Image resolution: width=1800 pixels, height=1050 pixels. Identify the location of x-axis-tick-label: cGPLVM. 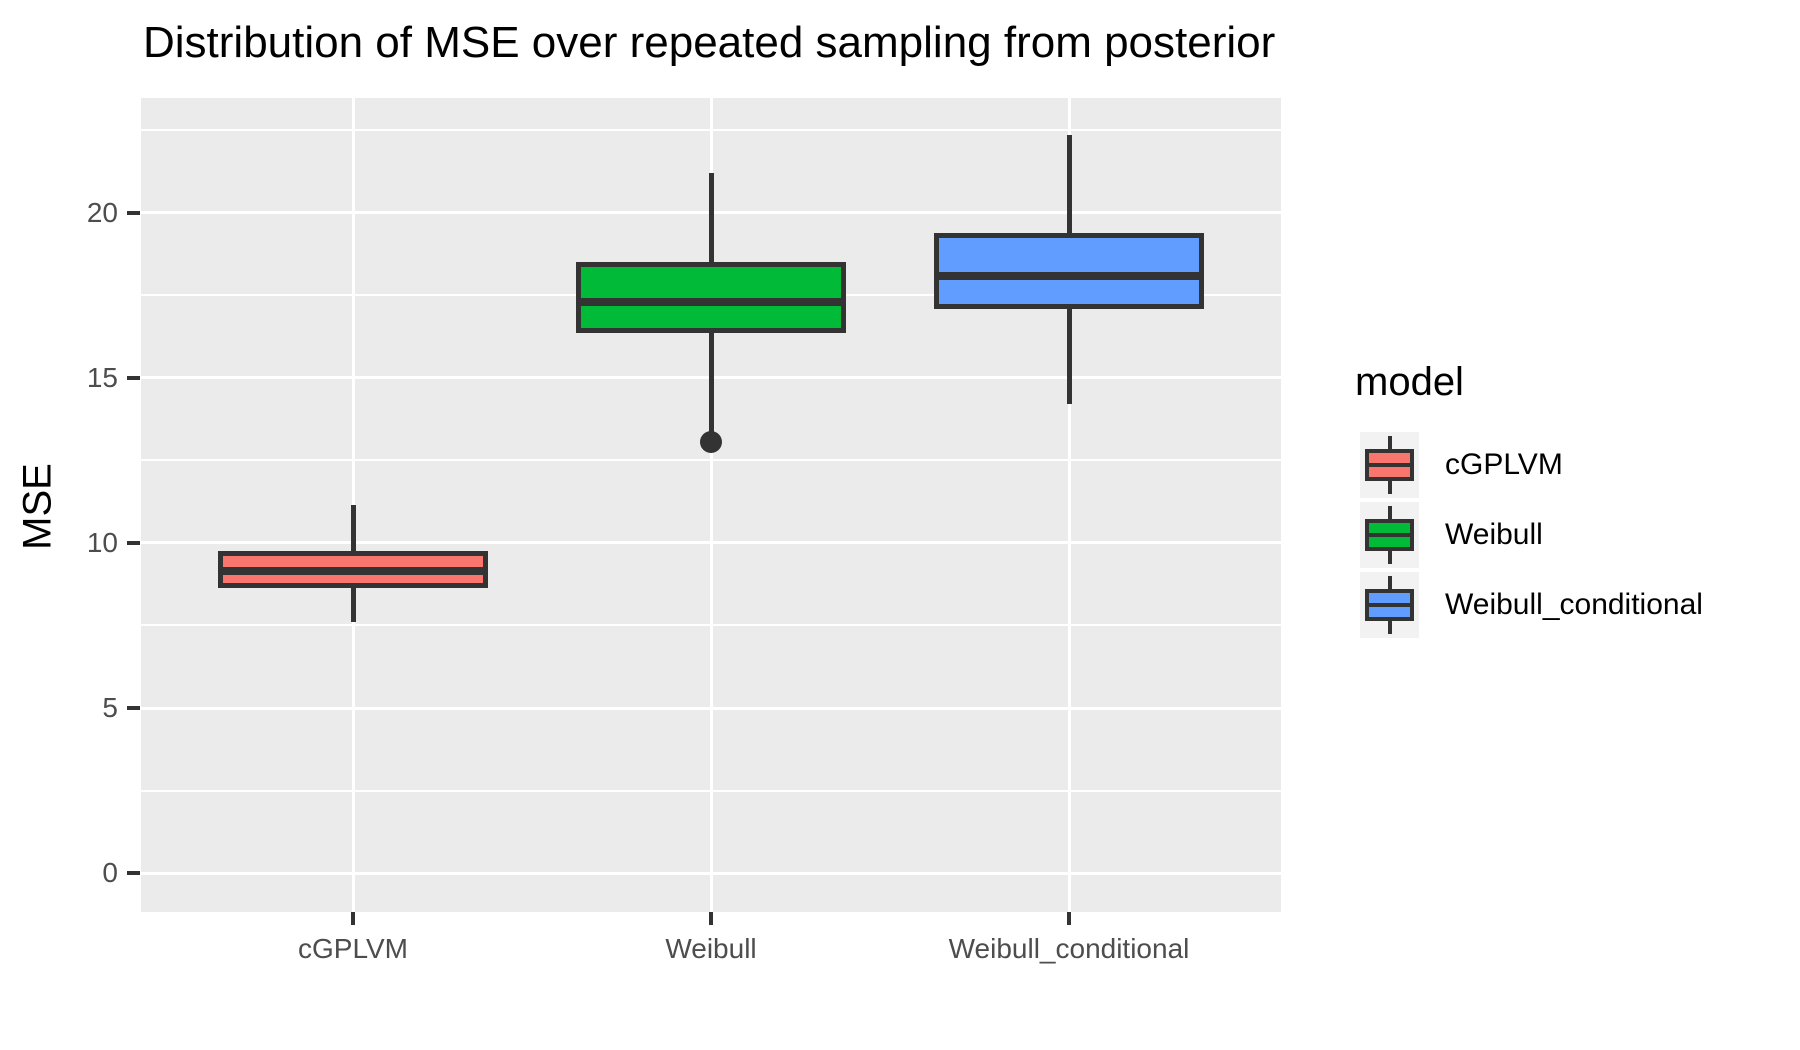
(353, 948).